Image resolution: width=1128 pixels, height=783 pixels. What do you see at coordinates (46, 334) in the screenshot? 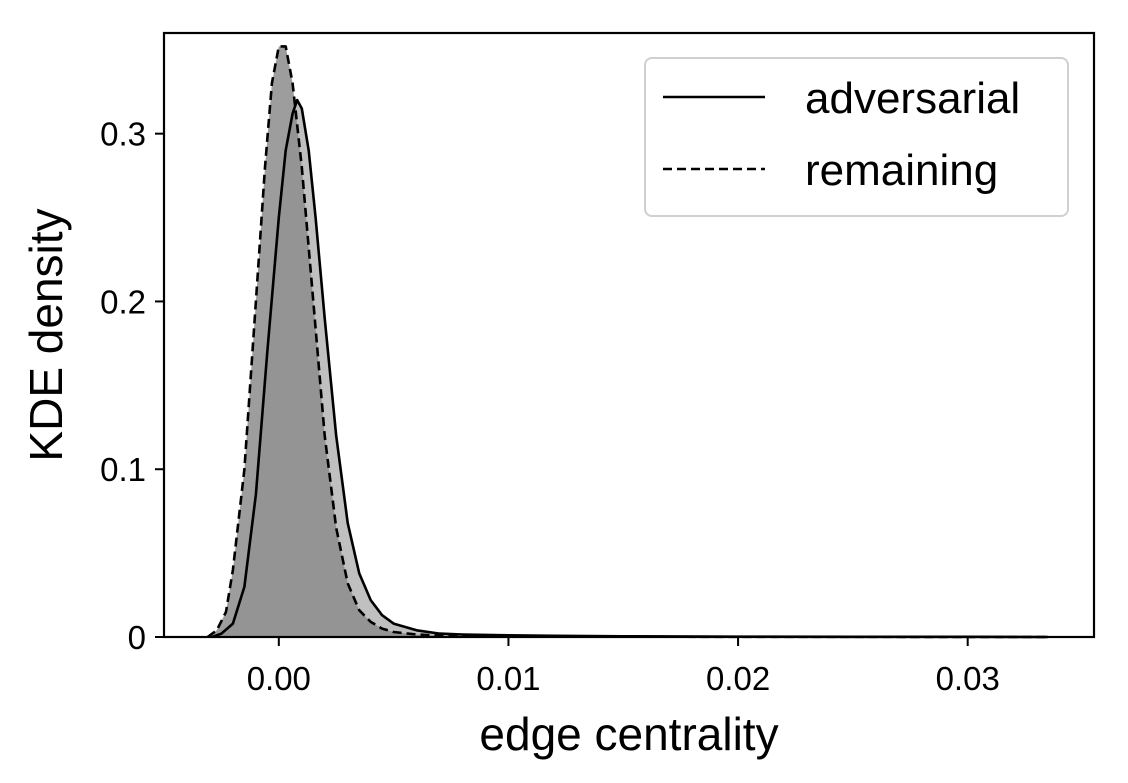
I see `y-axis-title: KDE density` at bounding box center [46, 334].